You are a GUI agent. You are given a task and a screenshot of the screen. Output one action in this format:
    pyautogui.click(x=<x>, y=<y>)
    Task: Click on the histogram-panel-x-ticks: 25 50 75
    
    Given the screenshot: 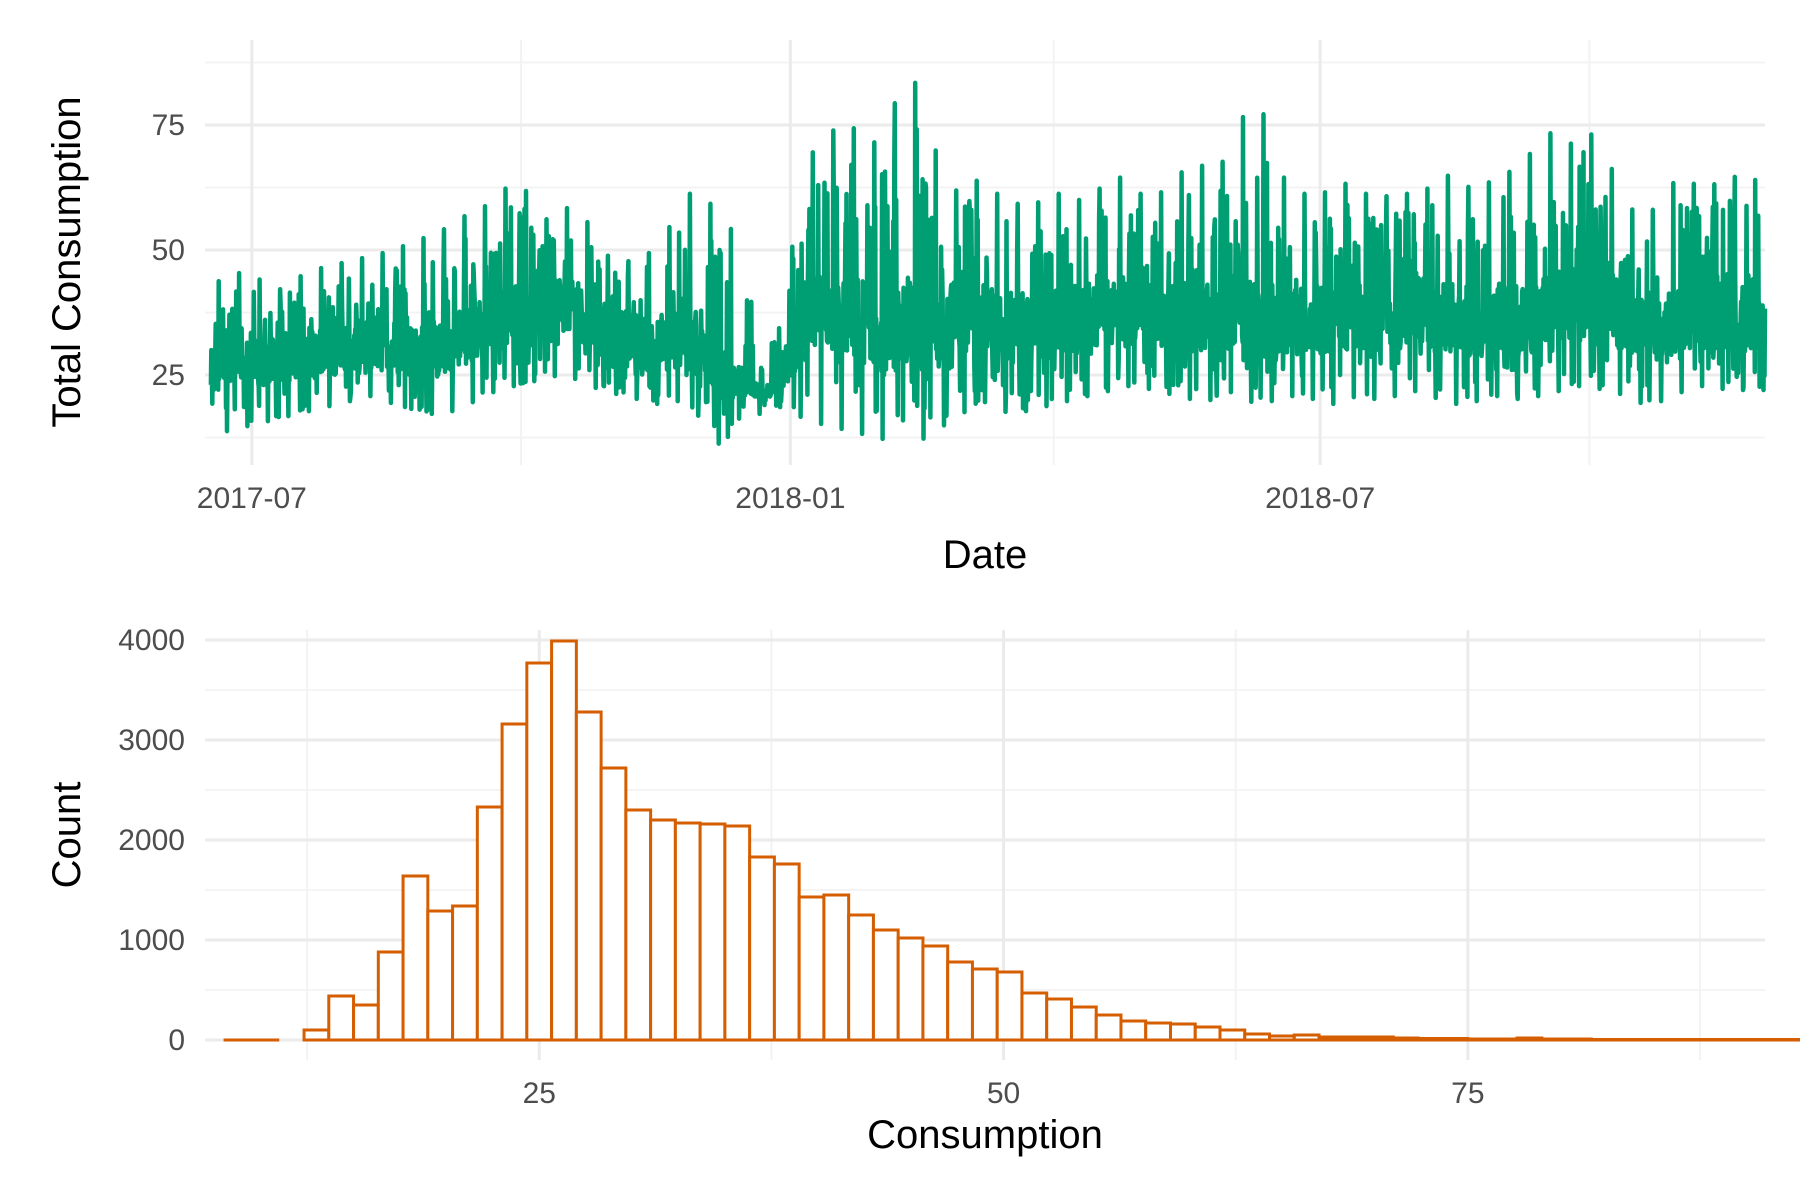 What is the action you would take?
    pyautogui.click(x=1004, y=1093)
    